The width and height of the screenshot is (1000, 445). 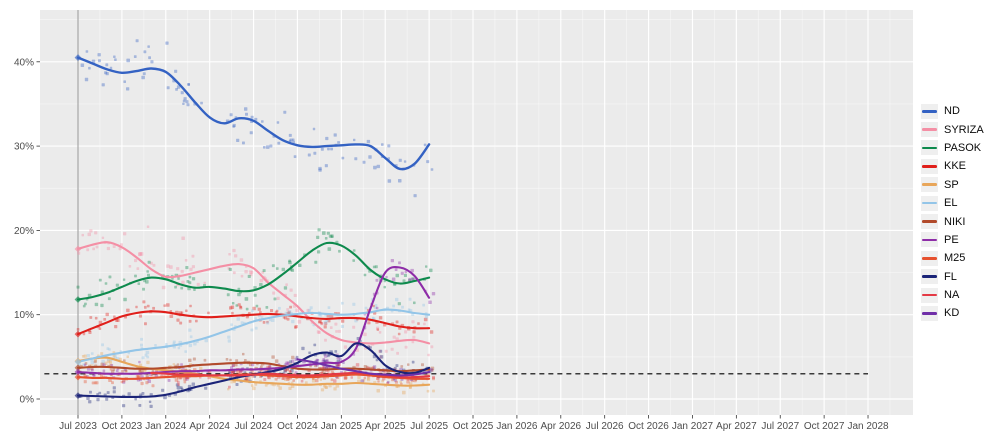 What do you see at coordinates (780, 426) in the screenshot?
I see `x-tick-label: Jul 2027` at bounding box center [780, 426].